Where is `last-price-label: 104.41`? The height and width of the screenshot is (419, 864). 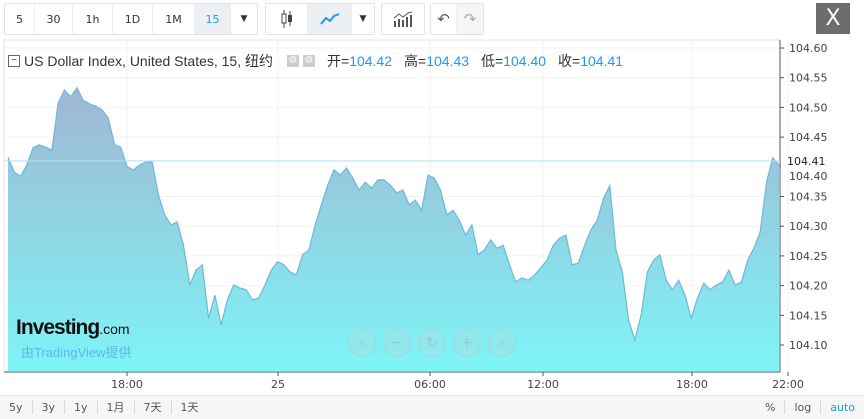 last-price-label: 104.41 is located at coordinates (806, 161).